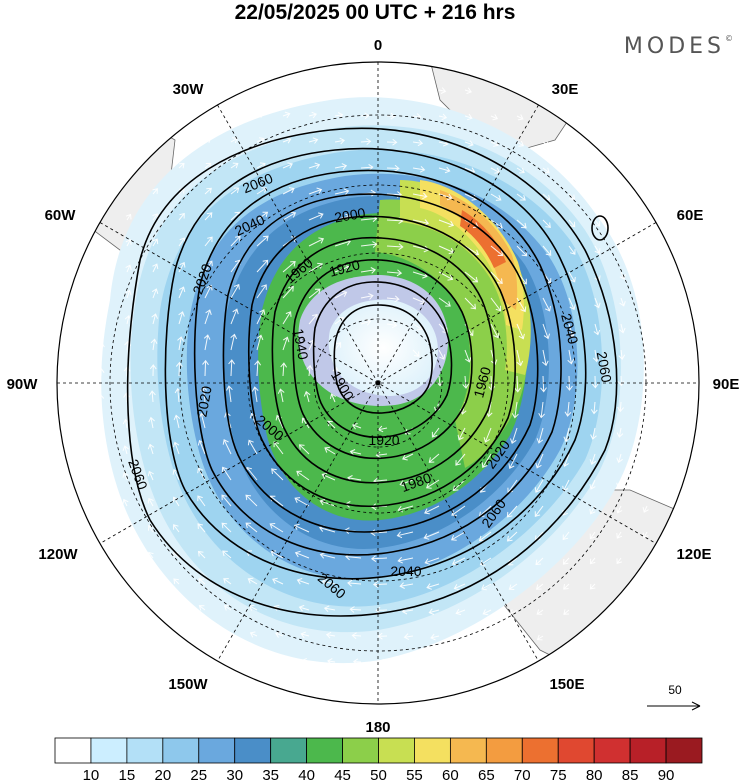  I want to click on colorbar-tick-label: 50, so click(378, 774).